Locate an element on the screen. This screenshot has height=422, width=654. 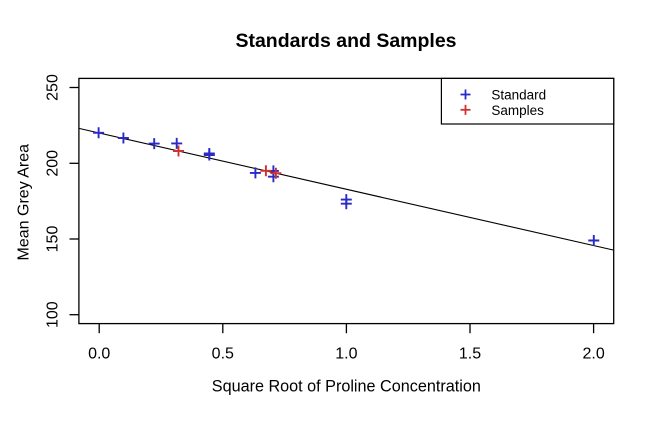
svg-text: 0.0 is located at coordinates (99, 354).